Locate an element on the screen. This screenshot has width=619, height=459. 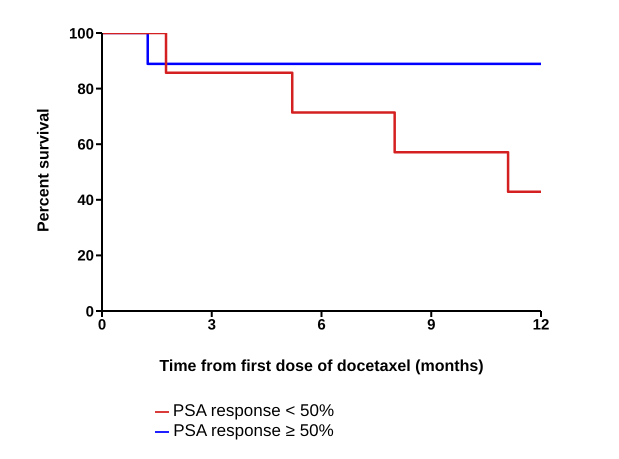
y-tick-label: 60 is located at coordinates (85, 145).